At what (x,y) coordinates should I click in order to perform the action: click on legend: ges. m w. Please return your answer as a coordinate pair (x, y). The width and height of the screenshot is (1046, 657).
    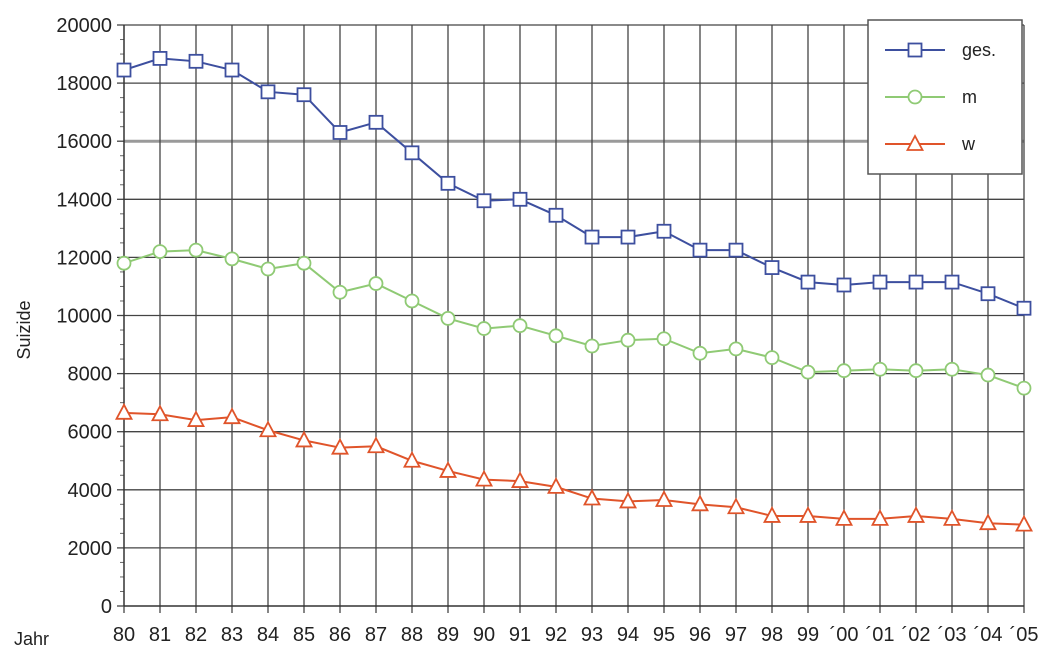
    Looking at the image, I should click on (945, 97).